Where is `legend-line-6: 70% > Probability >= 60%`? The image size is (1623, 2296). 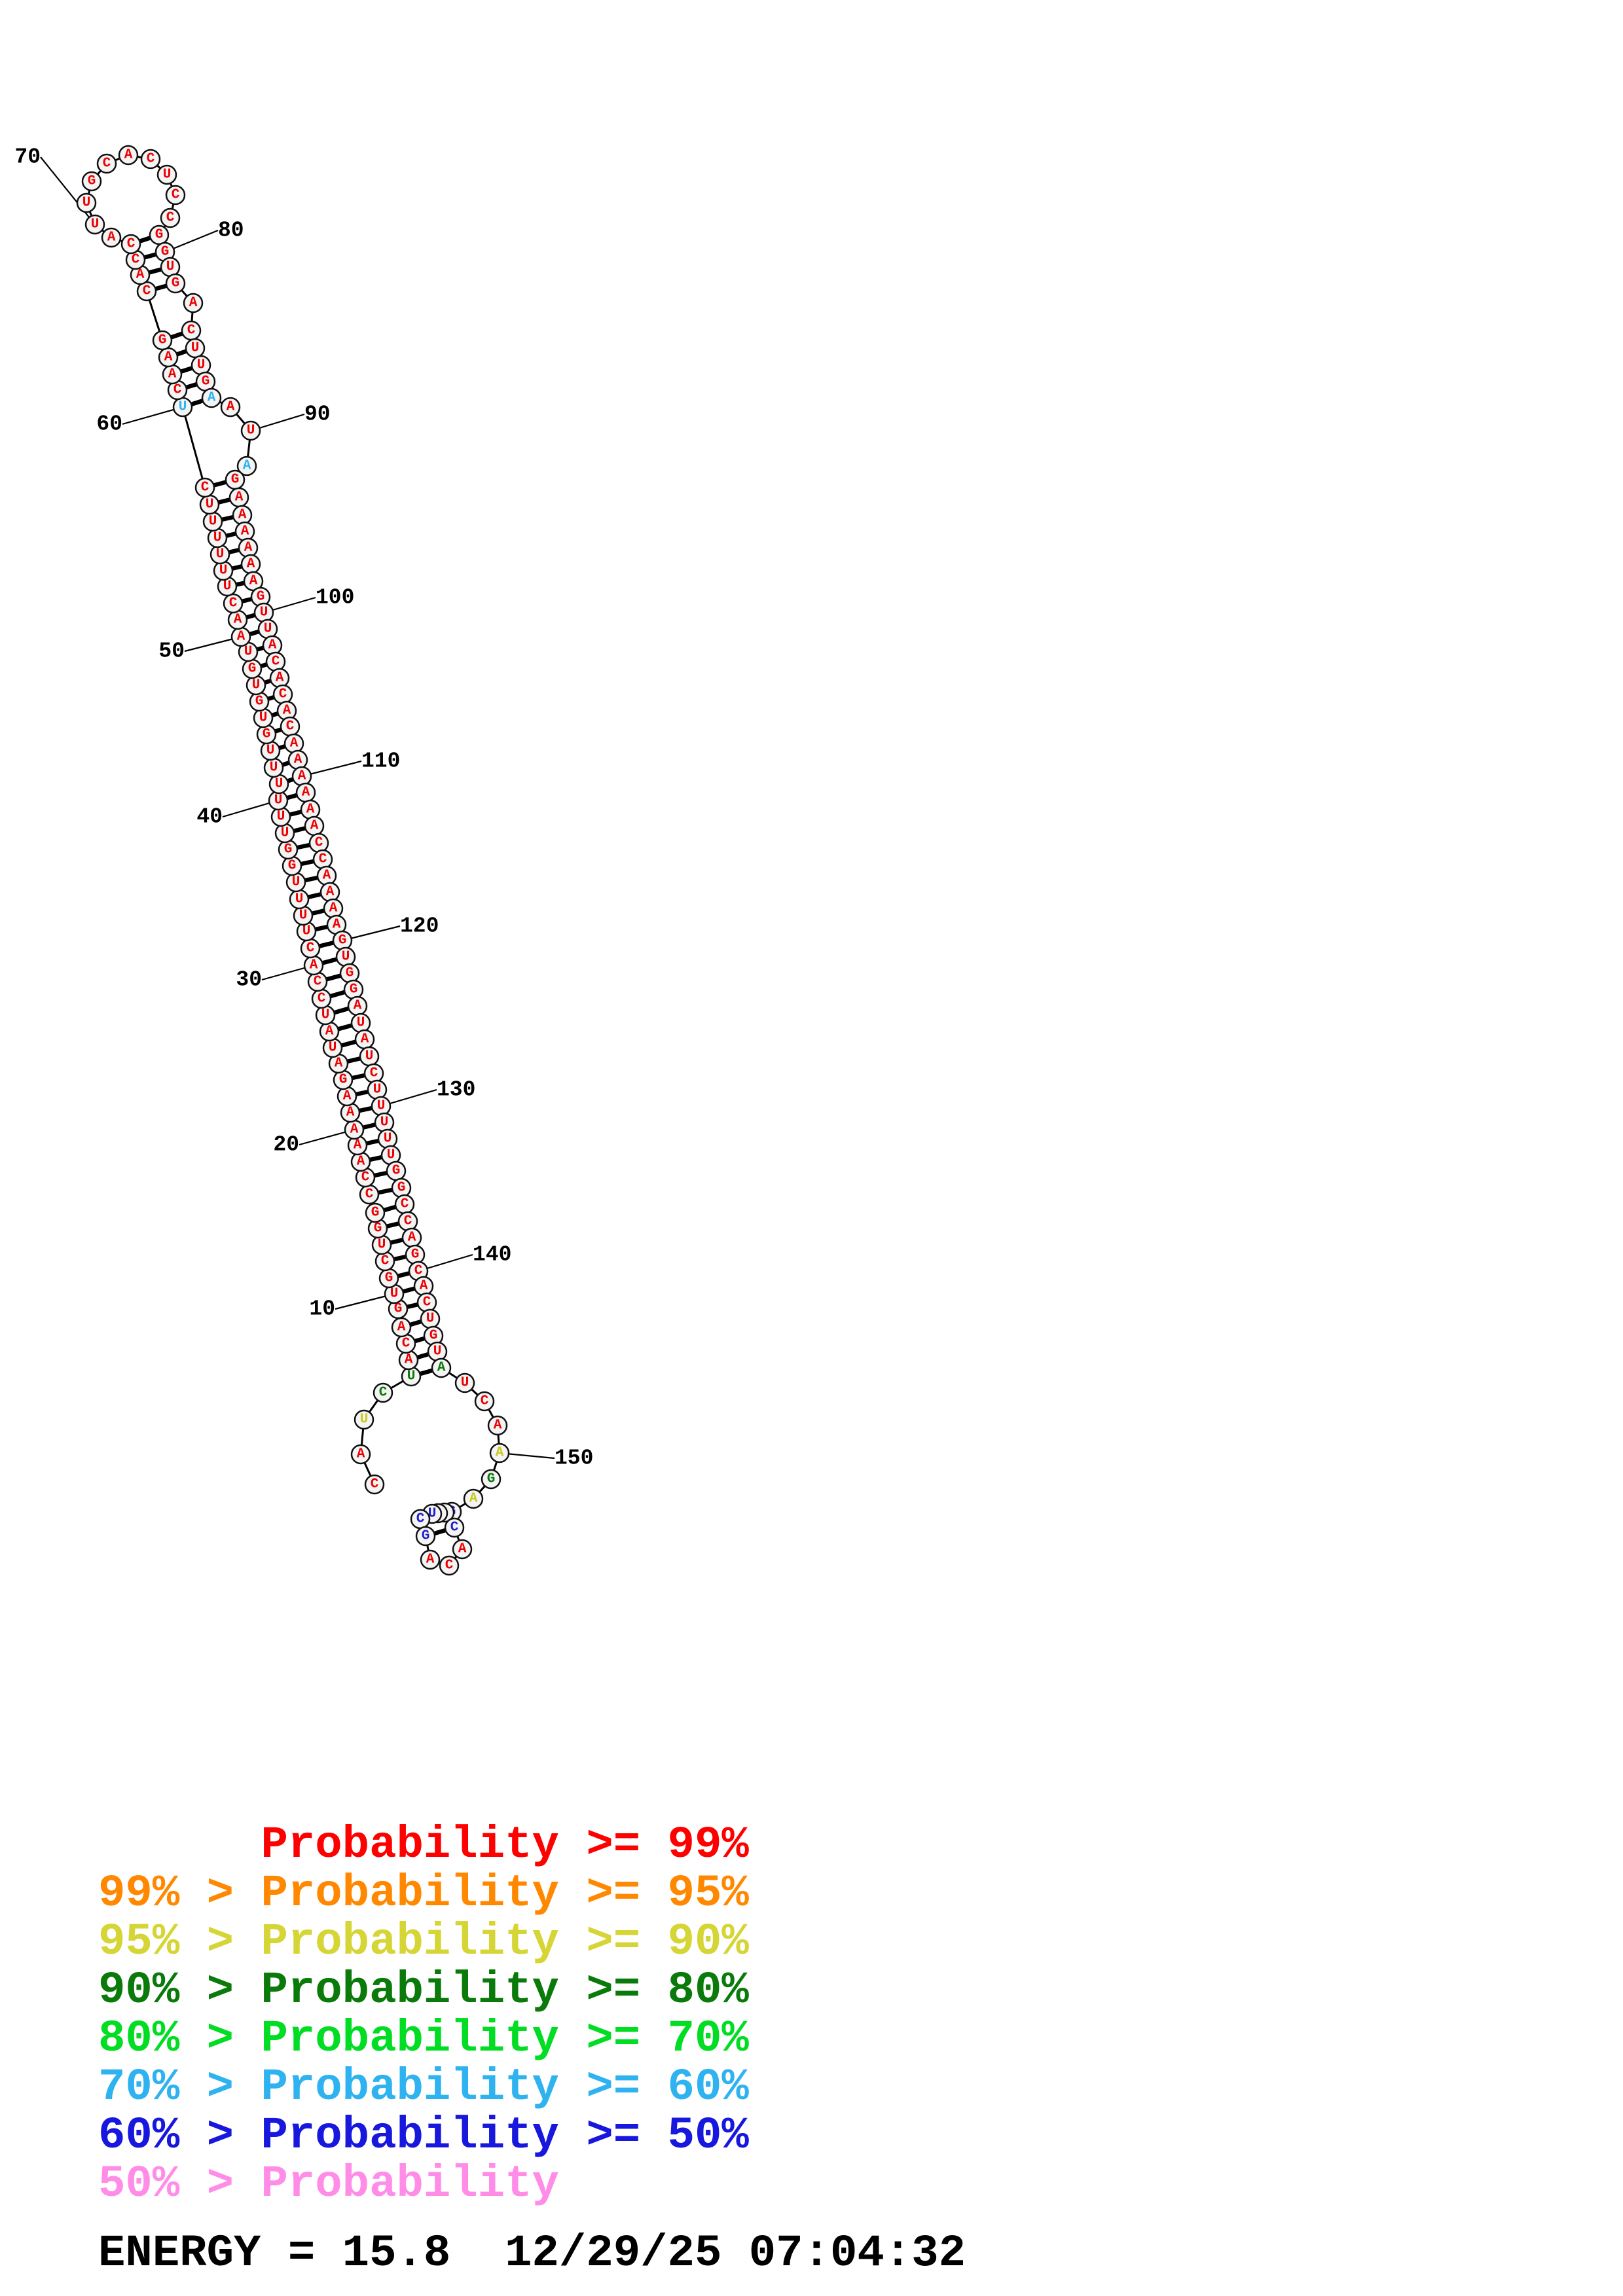 legend-line-6: 70% > Probability >= 60% is located at coordinates (423, 2087).